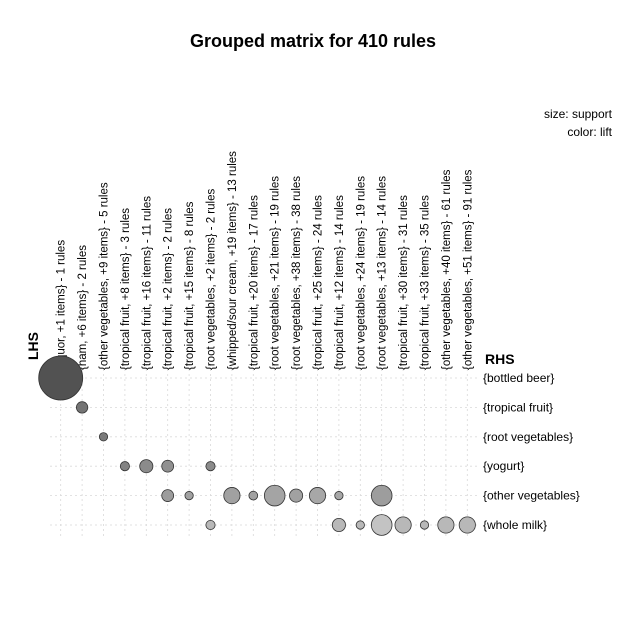 The image size is (627, 617). What do you see at coordinates (468, 269) in the screenshot?
I see `lhs-group-label: {other vegetables, +51 items} - 91 rules` at bounding box center [468, 269].